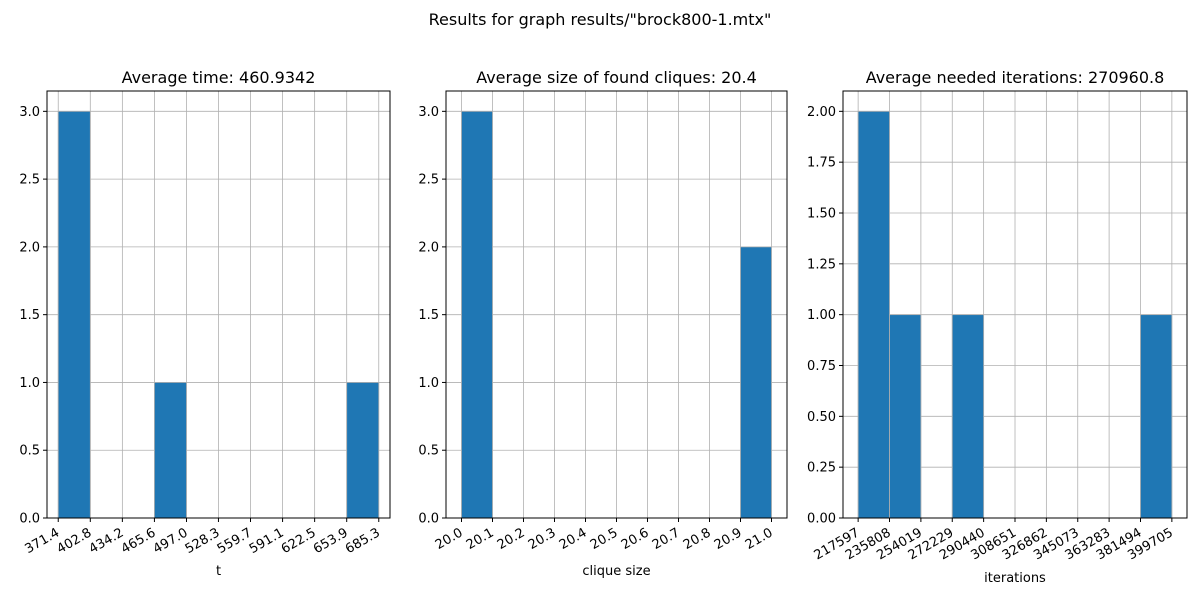  Describe the element at coordinates (635, 538) in the screenshot. I see `x-tick-label: 20.6` at that location.